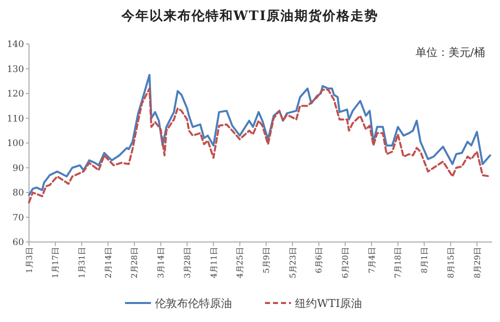  I want to click on x-tick-label: 2月28日, so click(135, 262).